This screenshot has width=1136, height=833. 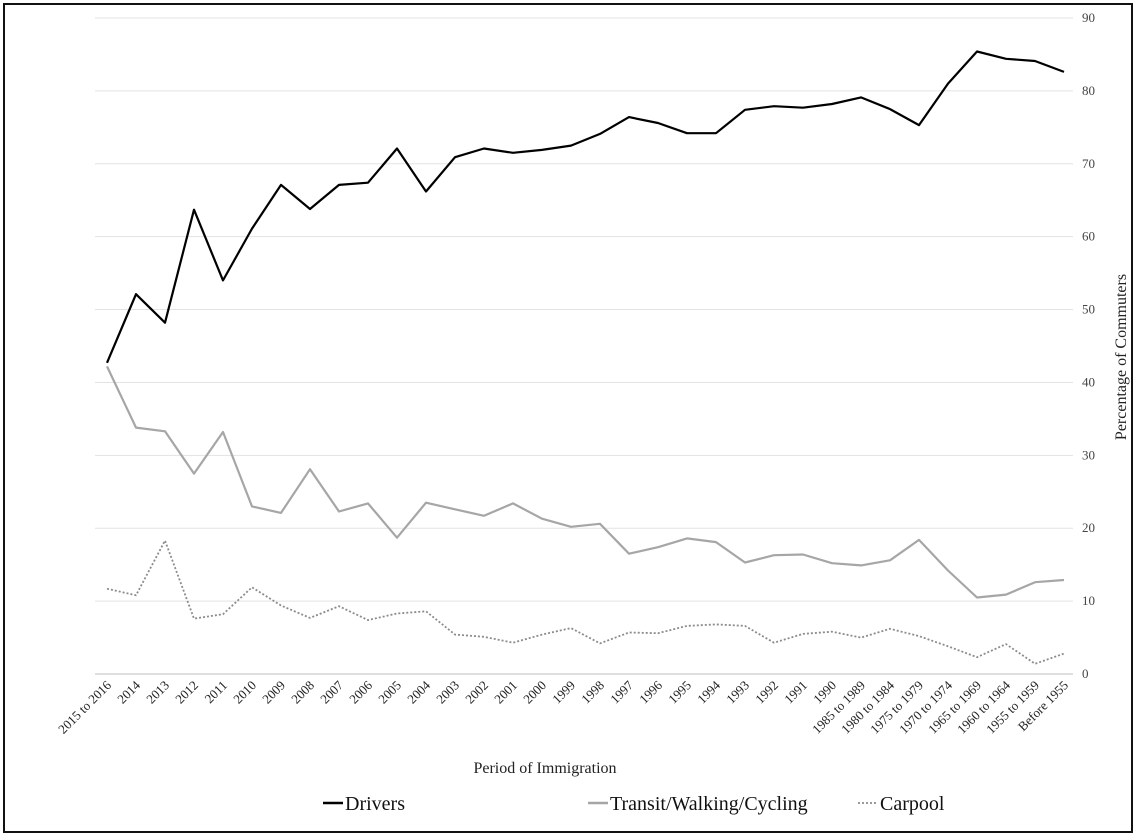 What do you see at coordinates (128, 691) in the screenshot?
I see `x-tick-label: 2014` at bounding box center [128, 691].